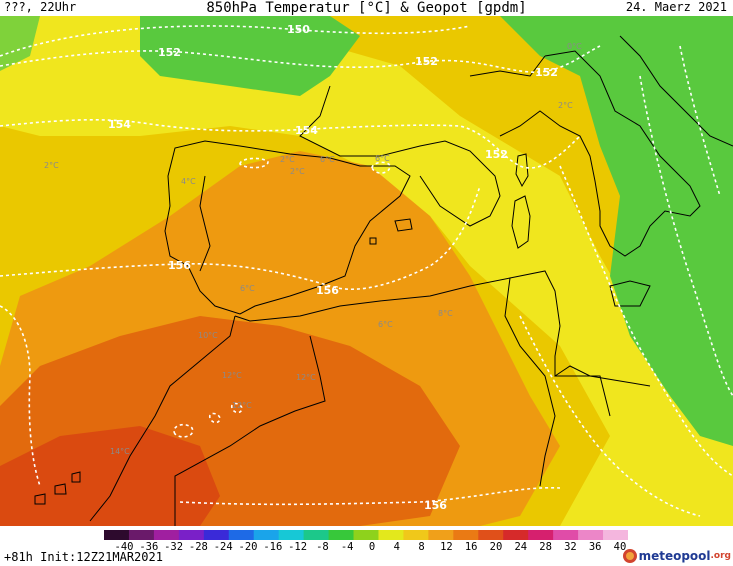  What do you see at coordinates (521, 222) in the screenshot?
I see `sardinia` at bounding box center [521, 222].